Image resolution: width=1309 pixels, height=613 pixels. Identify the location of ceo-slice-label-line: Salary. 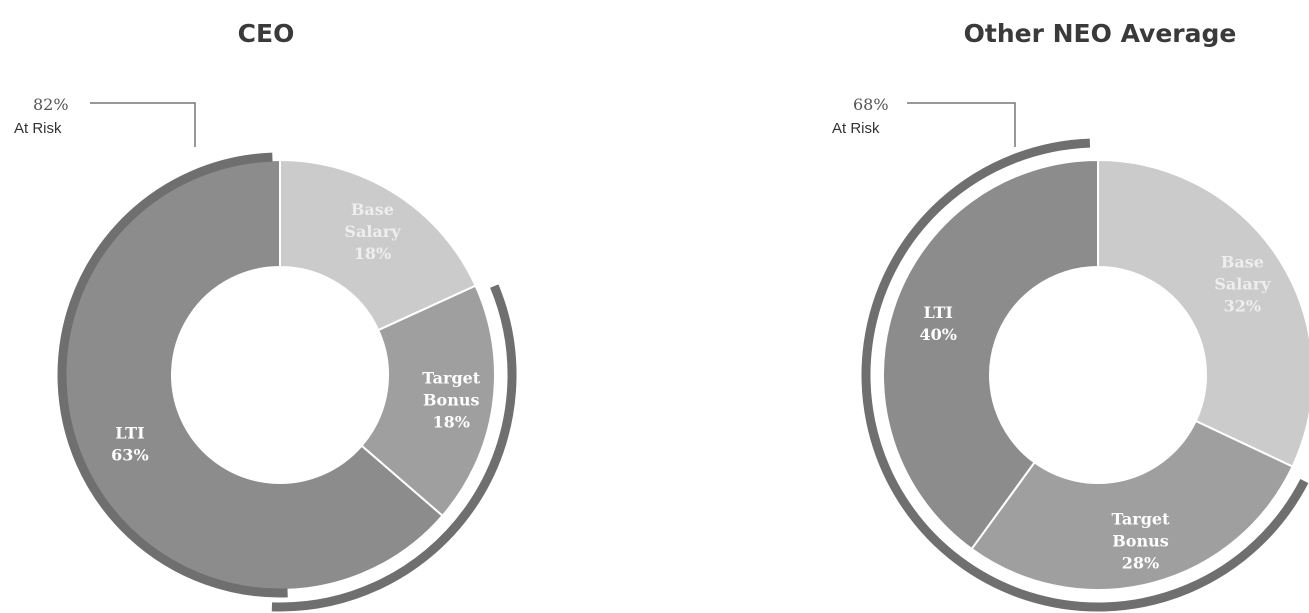
(372, 231).